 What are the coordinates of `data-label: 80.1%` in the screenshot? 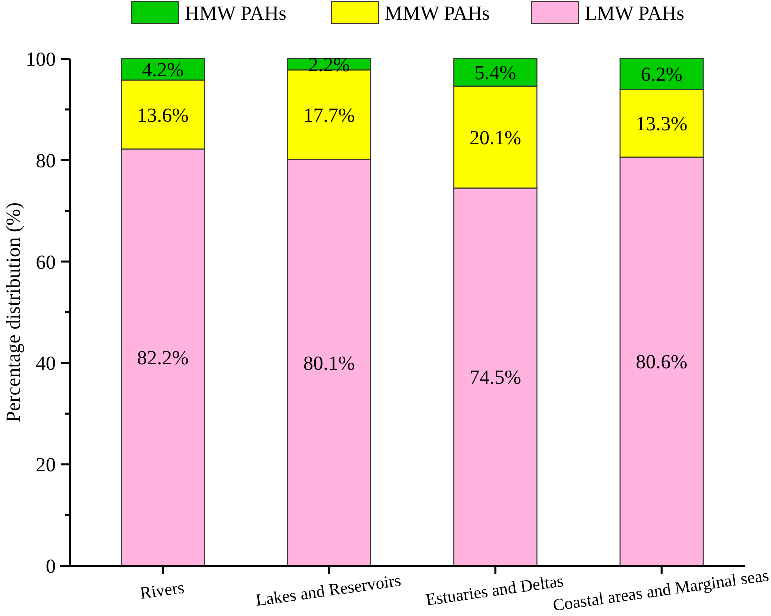 It's located at (330, 363).